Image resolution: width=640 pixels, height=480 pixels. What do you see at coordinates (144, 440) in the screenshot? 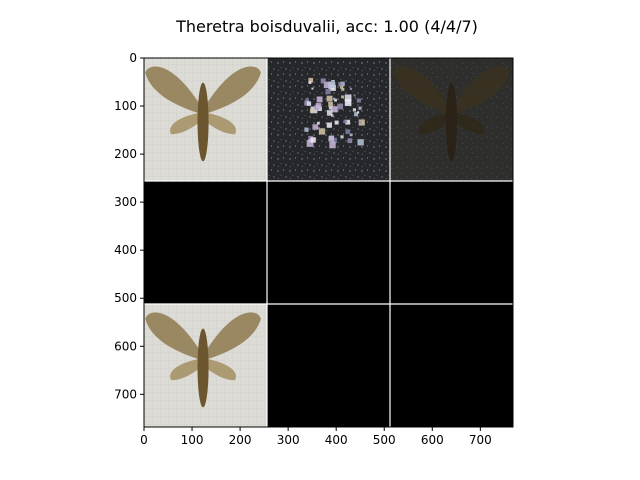
I see `x-tick-label: 0` at bounding box center [144, 440].